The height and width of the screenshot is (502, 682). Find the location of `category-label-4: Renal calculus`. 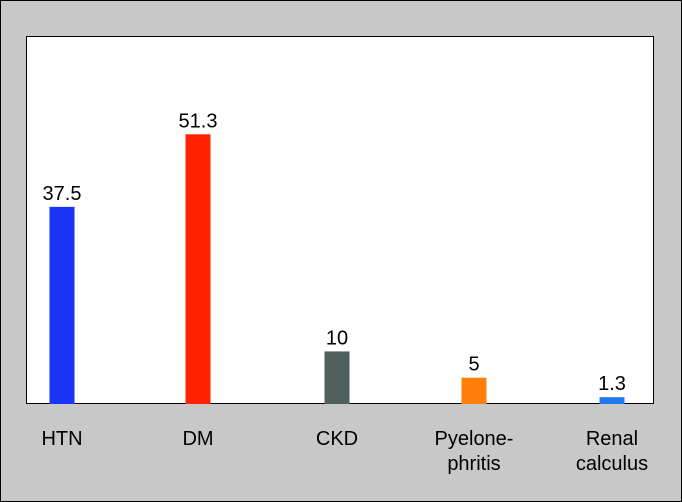

category-label-4: Renal calculus is located at coordinates (612, 451).